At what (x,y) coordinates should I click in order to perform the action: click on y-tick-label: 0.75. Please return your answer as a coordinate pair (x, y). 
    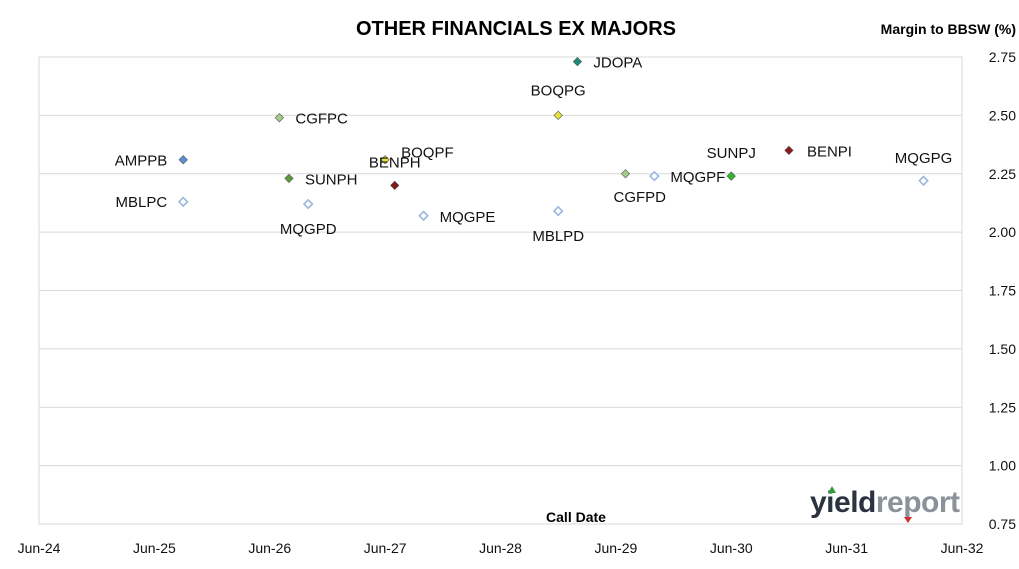
    Looking at the image, I should click on (1002, 524).